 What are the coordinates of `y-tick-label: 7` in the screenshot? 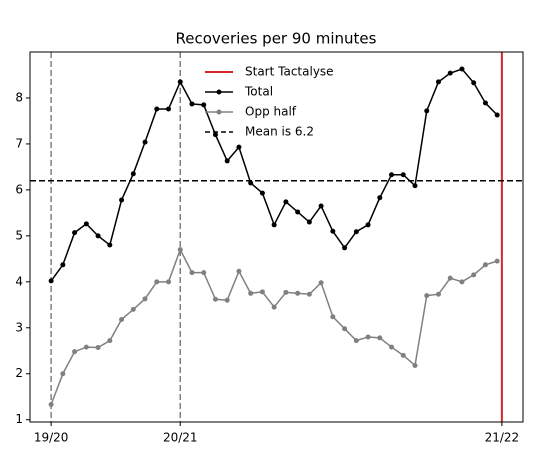 It's located at (19, 143).